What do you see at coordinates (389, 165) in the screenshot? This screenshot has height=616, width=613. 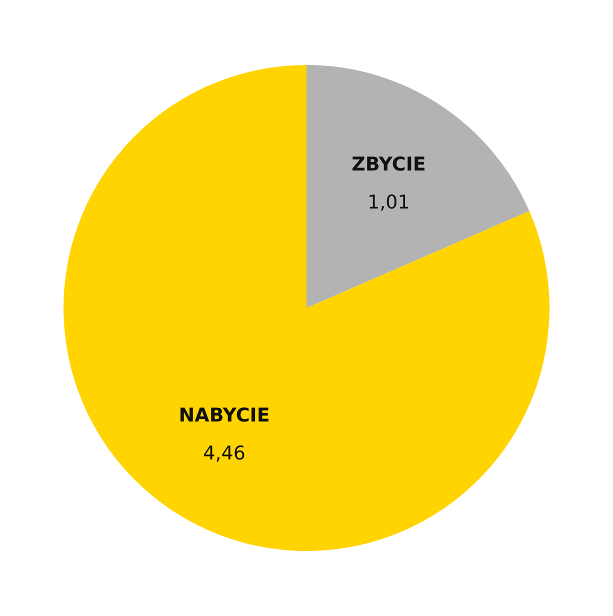 I see `slice-label: ZBYCIE` at bounding box center [389, 165].